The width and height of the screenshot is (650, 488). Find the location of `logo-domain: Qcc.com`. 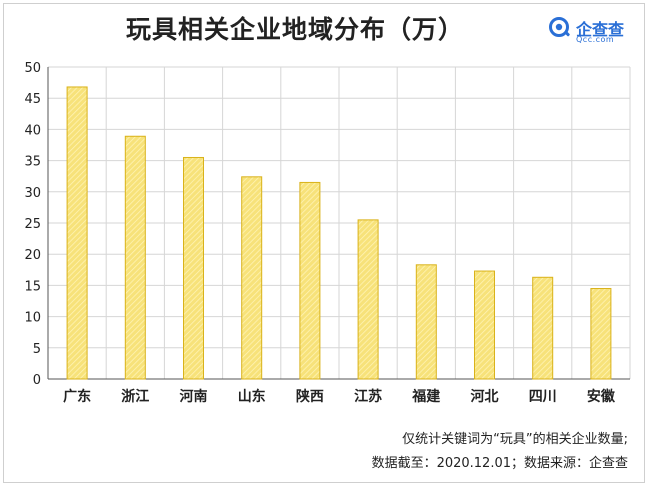

logo-domain: Qcc.com is located at coordinates (595, 39).